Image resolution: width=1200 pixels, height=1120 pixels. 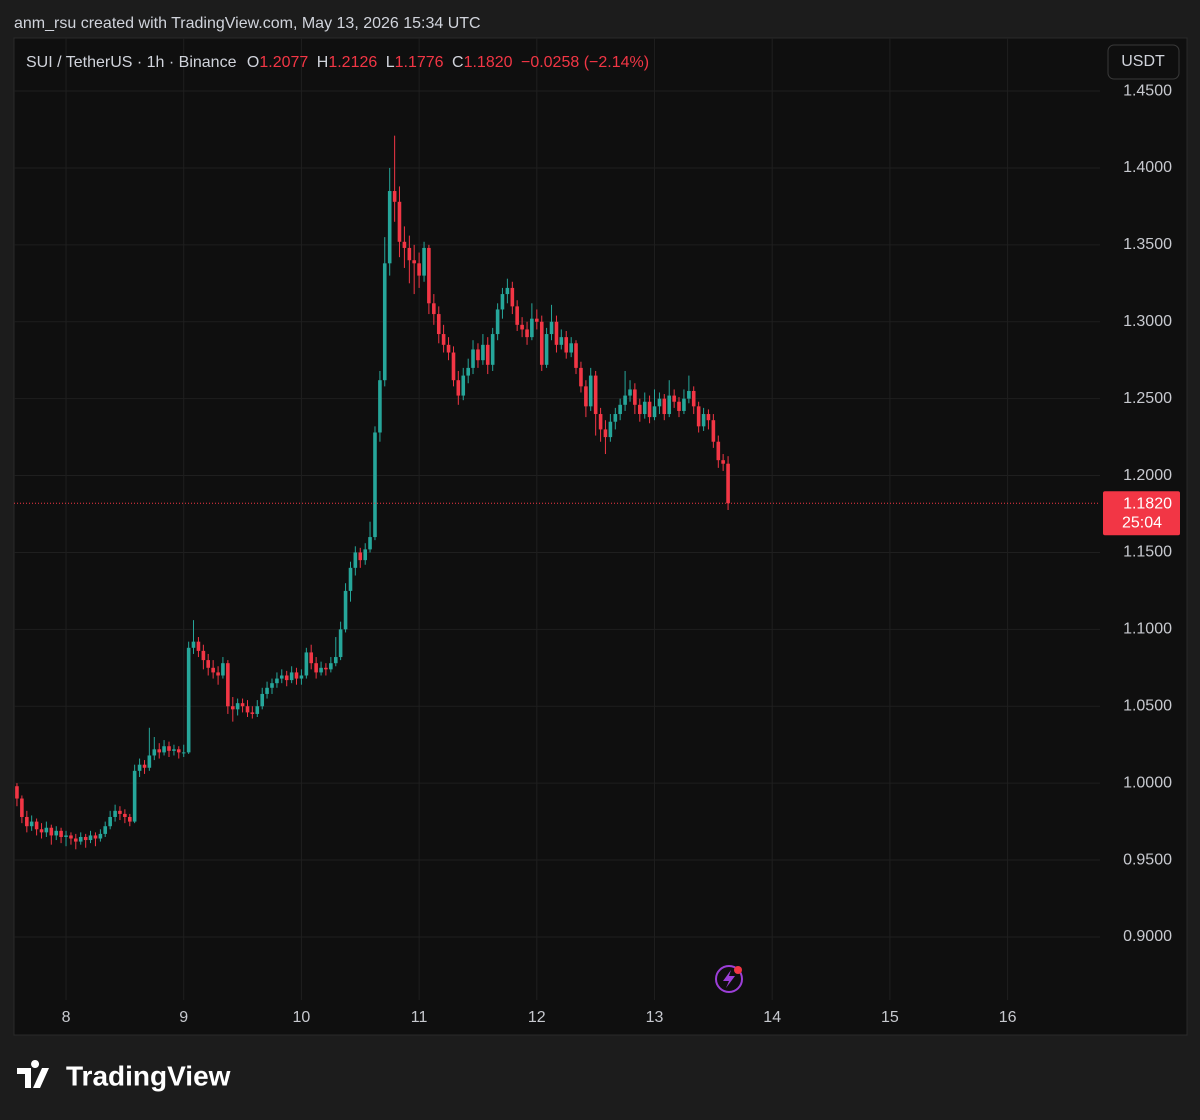 What do you see at coordinates (1147, 503) in the screenshot?
I see `last-price-label: 1.1820` at bounding box center [1147, 503].